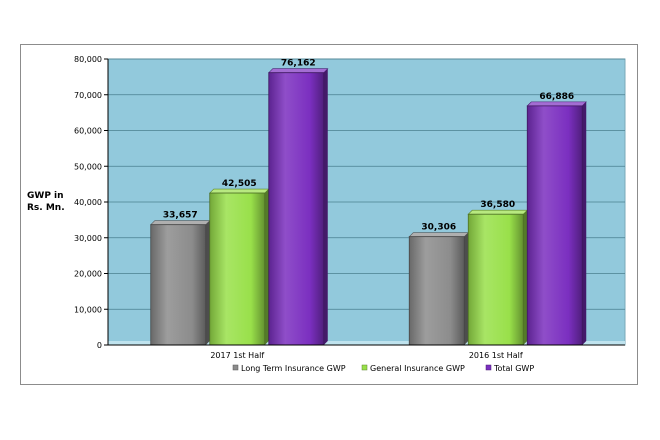 Image resolution: width=660 pixels, height=440 pixels. What do you see at coordinates (88, 309) in the screenshot?
I see `y-tick-label: 10,000` at bounding box center [88, 309].